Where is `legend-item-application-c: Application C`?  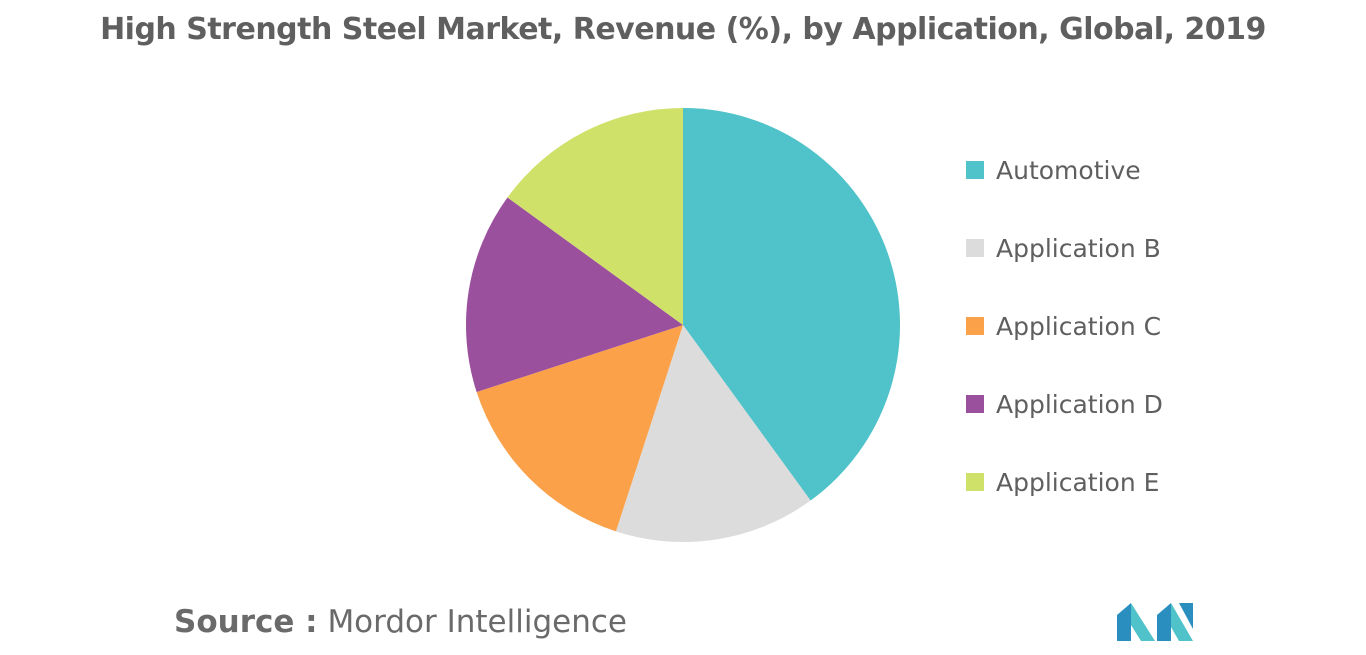
legend-item-application-c: Application C is located at coordinates (1063, 326).